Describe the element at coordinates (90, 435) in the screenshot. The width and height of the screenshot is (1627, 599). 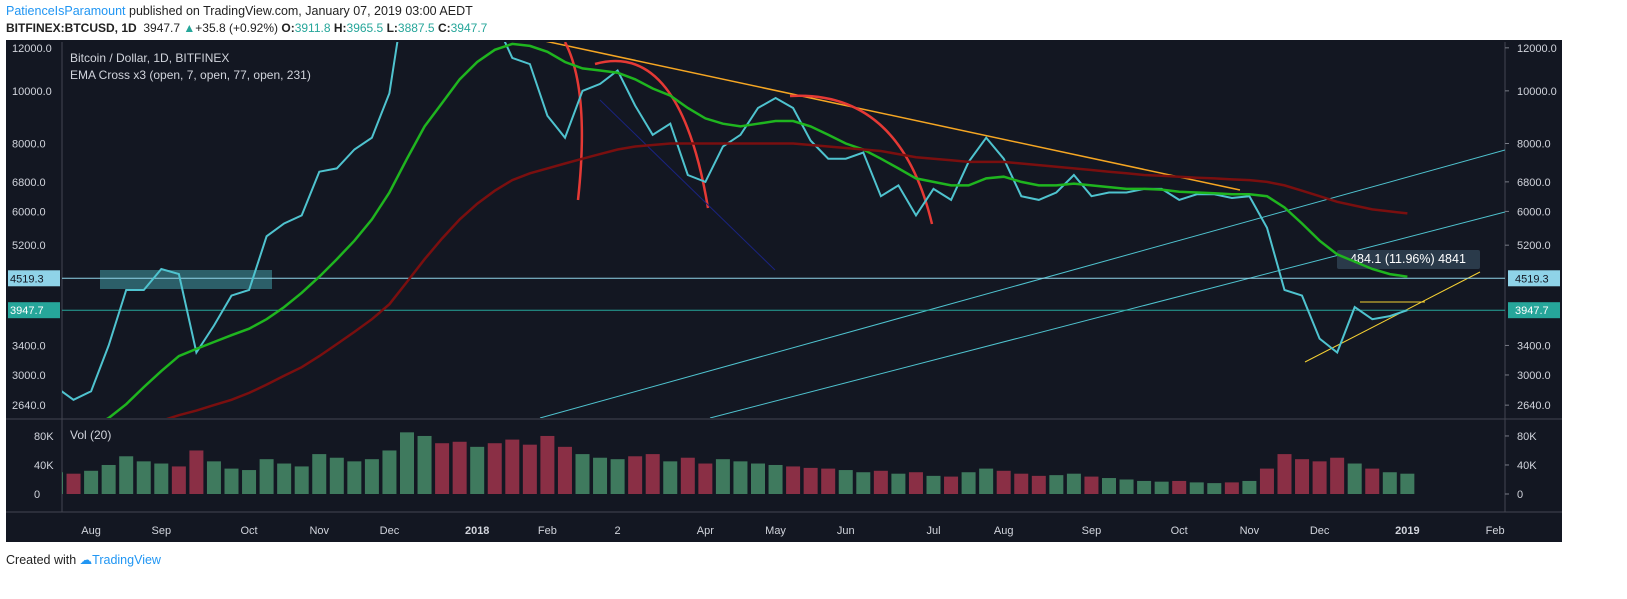
I see `volume-title: Vol (20)` at that location.